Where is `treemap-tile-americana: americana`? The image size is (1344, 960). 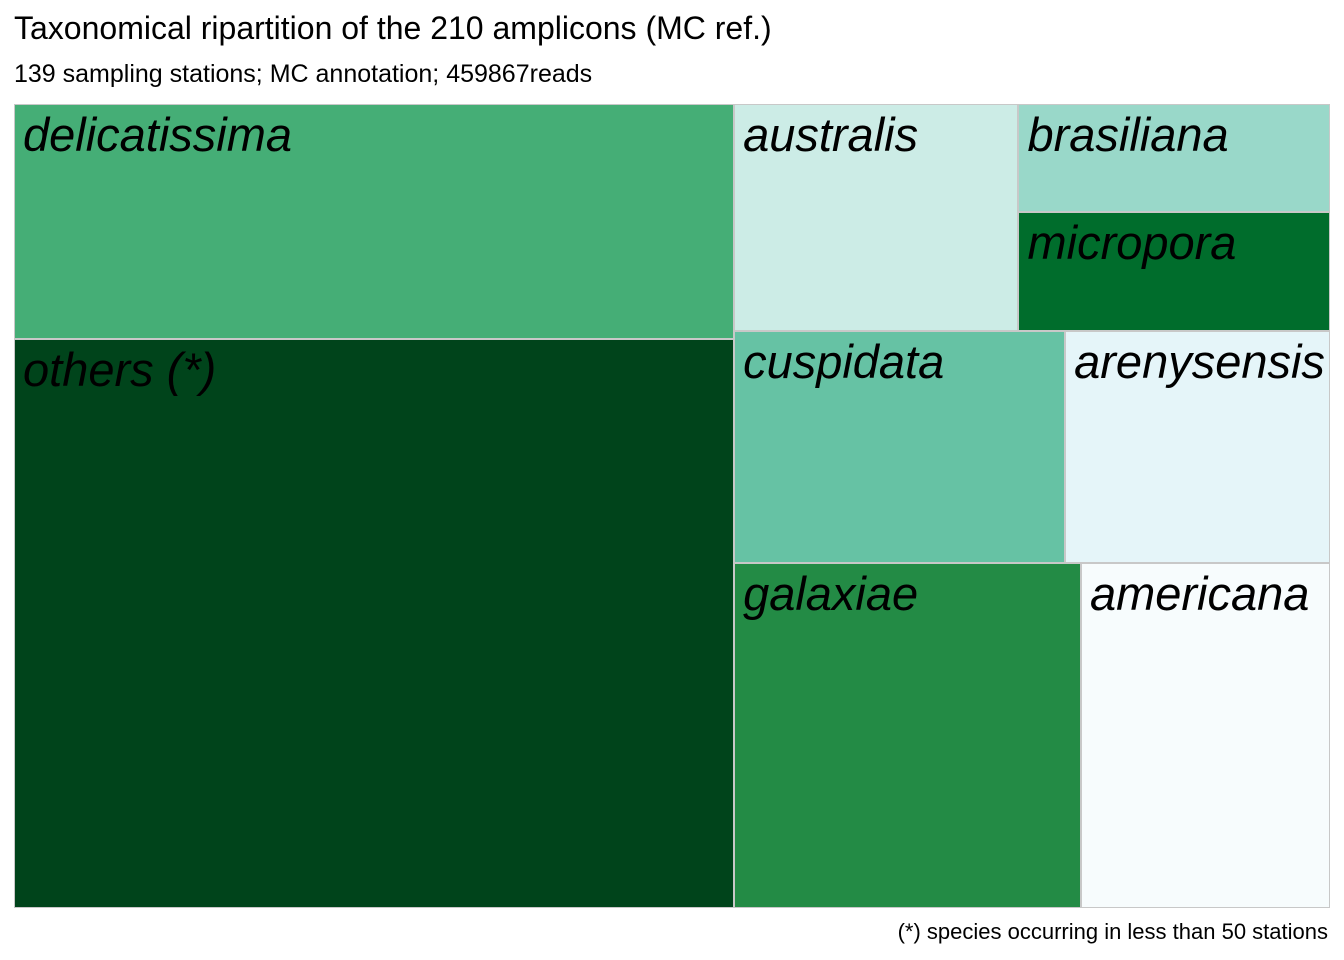 treemap-tile-americana: americana is located at coordinates (1205, 735).